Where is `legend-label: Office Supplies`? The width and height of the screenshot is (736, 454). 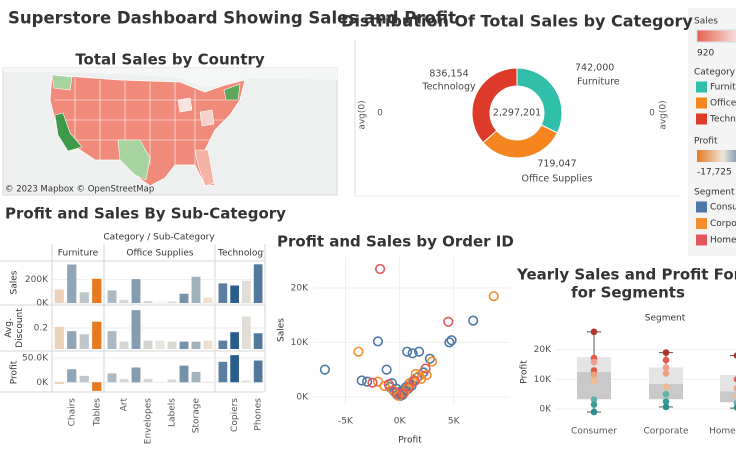
legend-label: Office Supplies is located at coordinates (723, 104).